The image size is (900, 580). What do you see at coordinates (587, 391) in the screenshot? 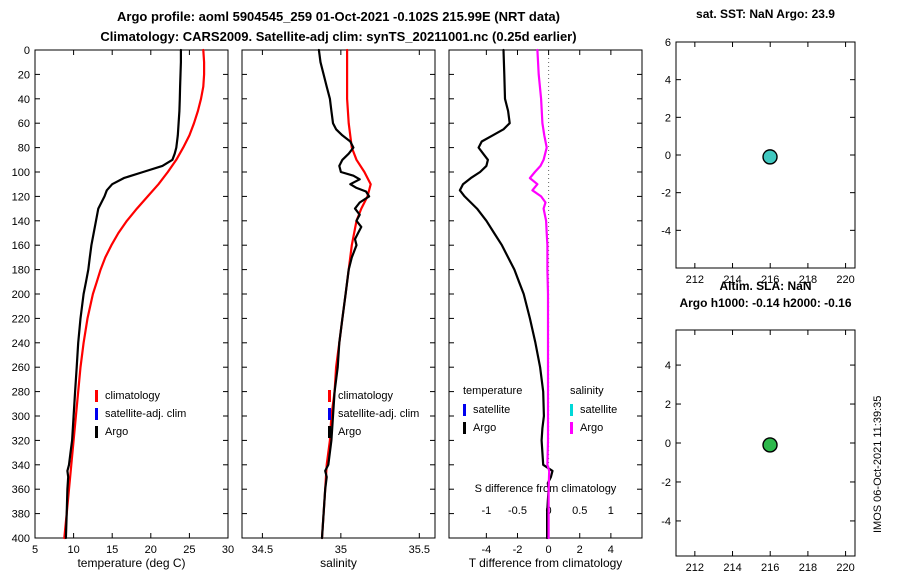
I see `legend-header-salinity: salinity` at bounding box center [587, 391].